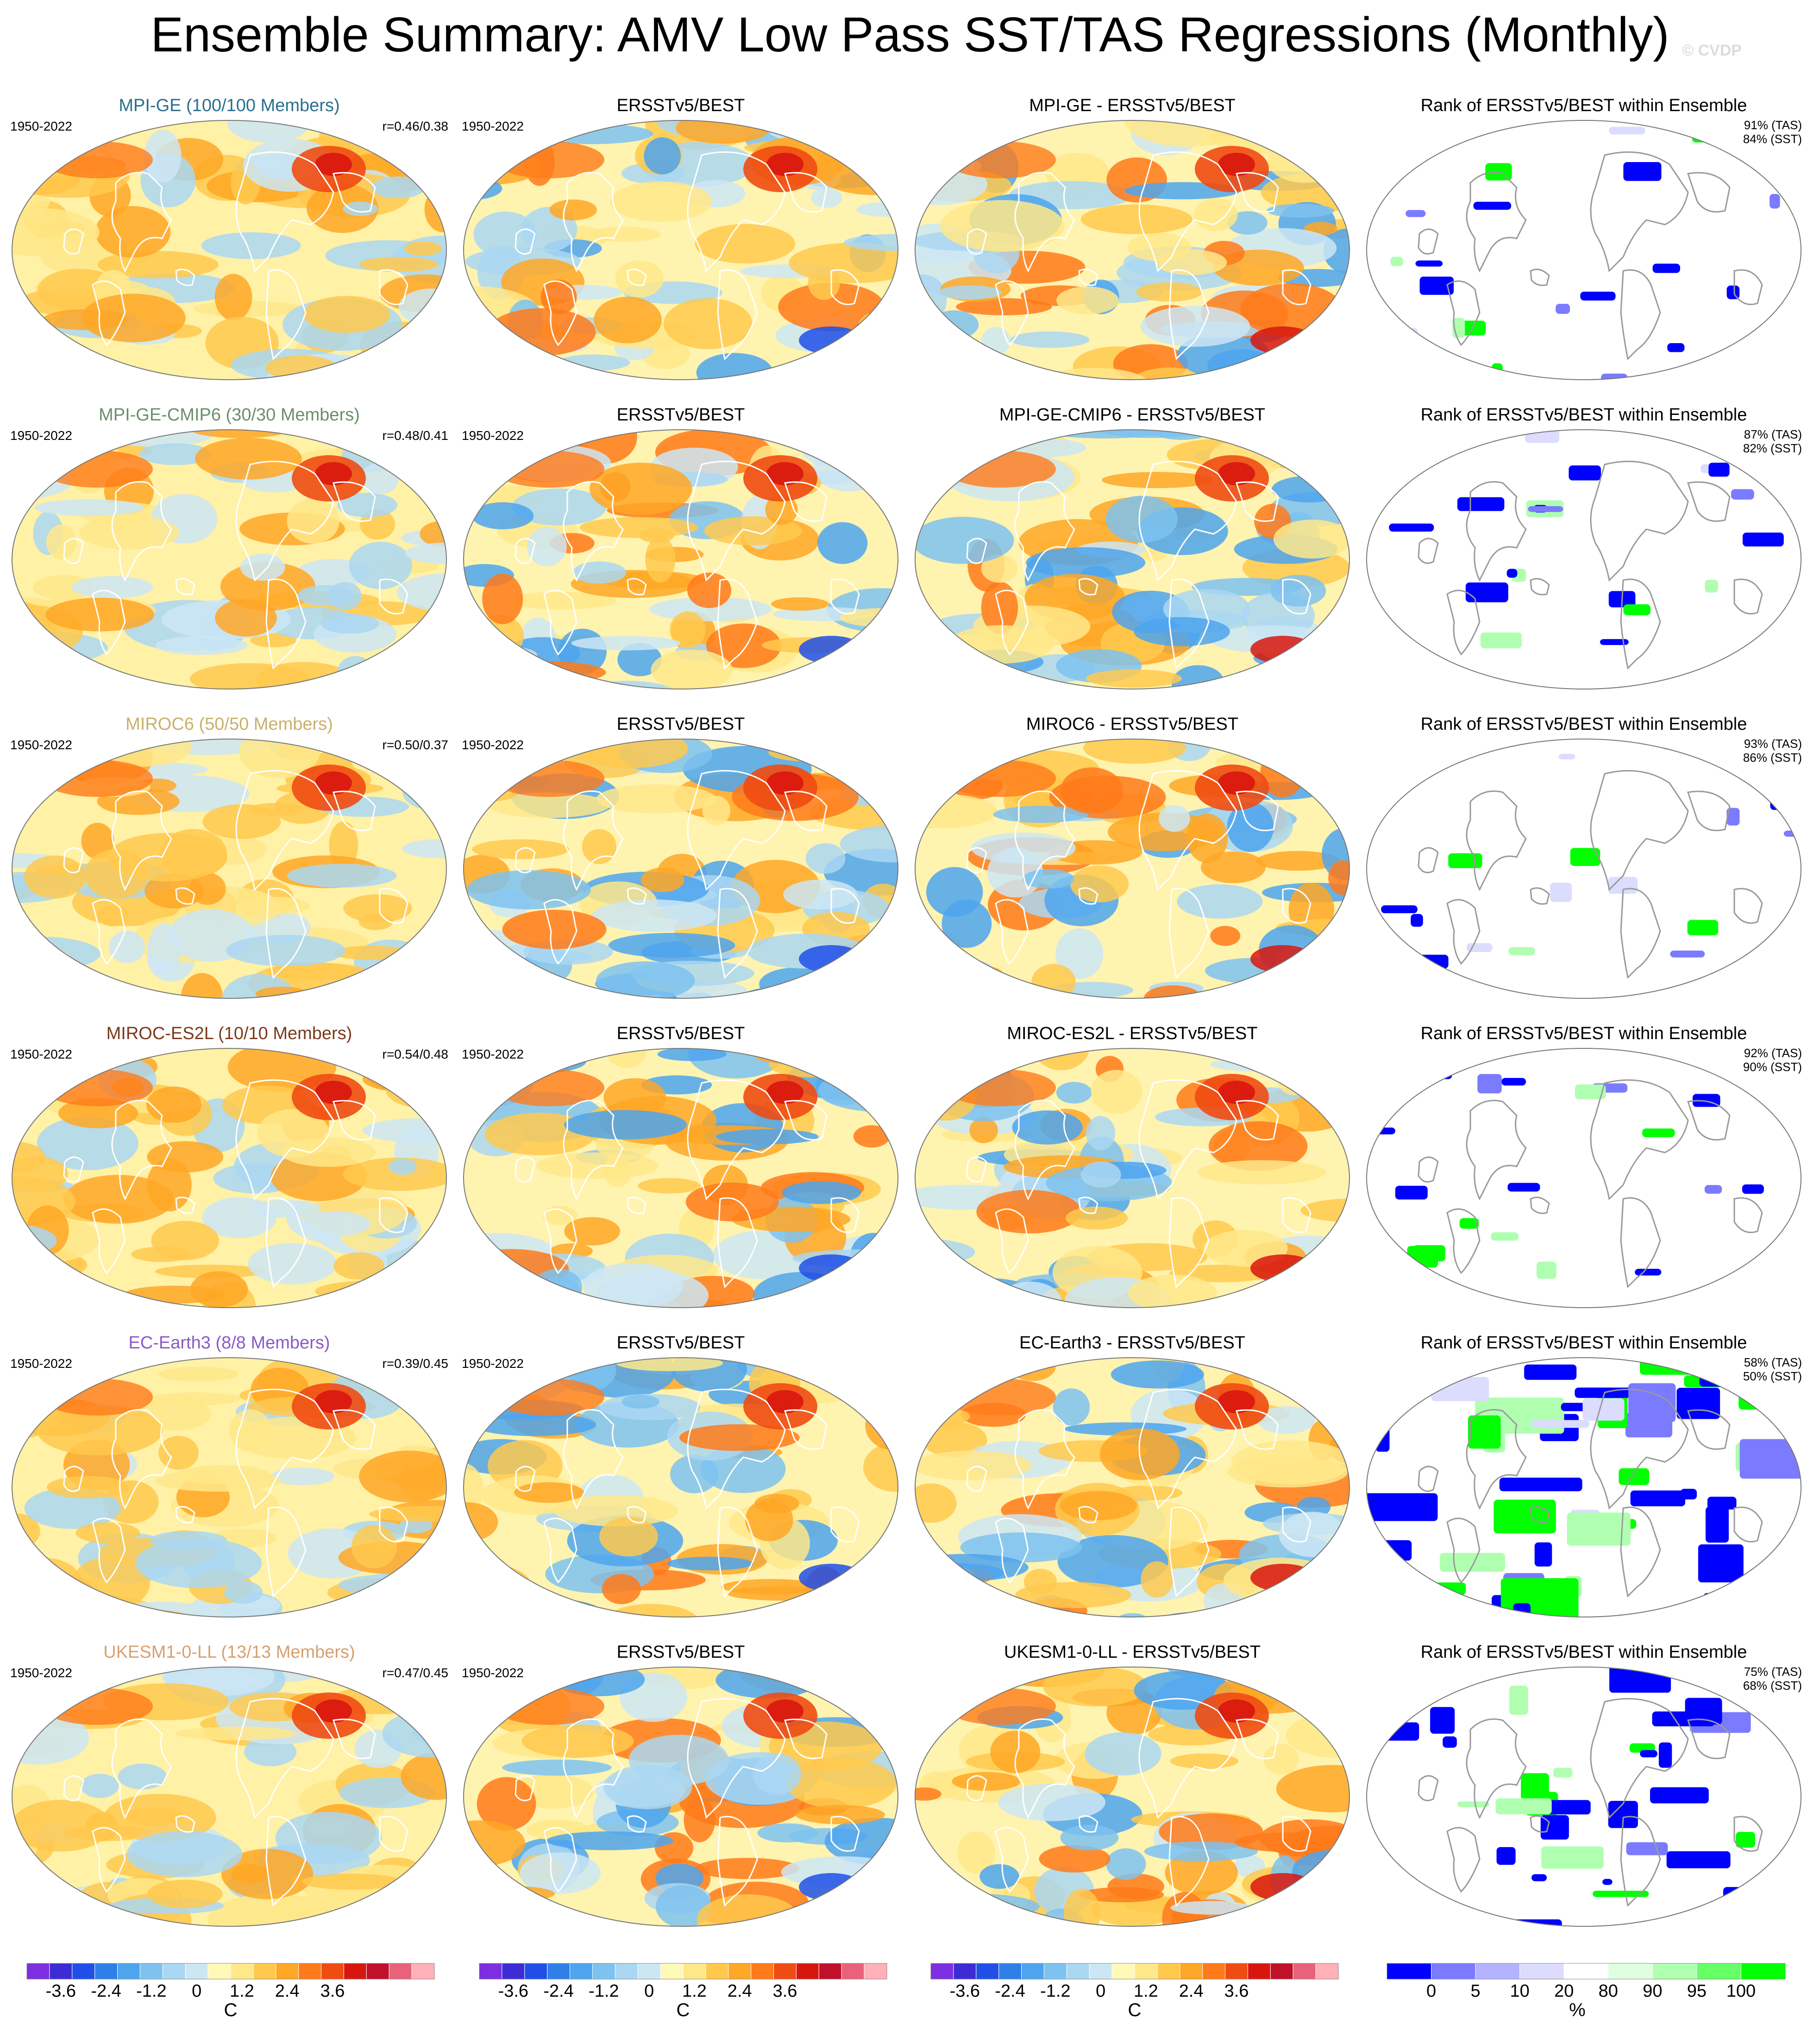  Describe the element at coordinates (415, 1363) in the screenshot. I see `pattern-correlation: r=0.39/0.45` at that location.